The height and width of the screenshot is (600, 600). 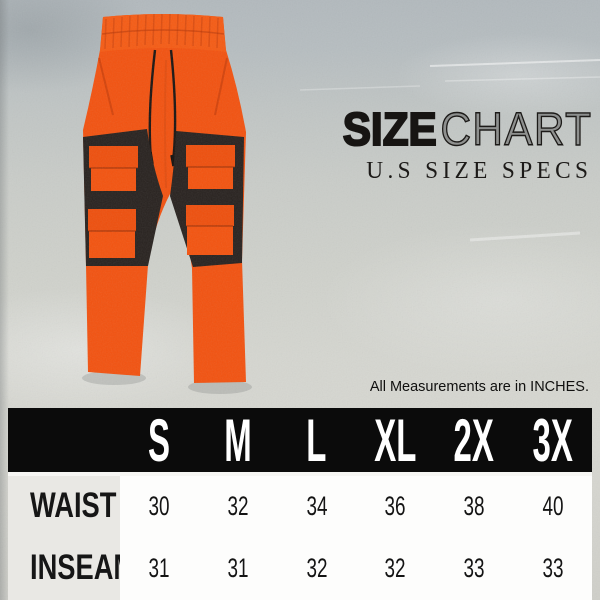 I want to click on size-column-header: L, so click(x=316, y=440).